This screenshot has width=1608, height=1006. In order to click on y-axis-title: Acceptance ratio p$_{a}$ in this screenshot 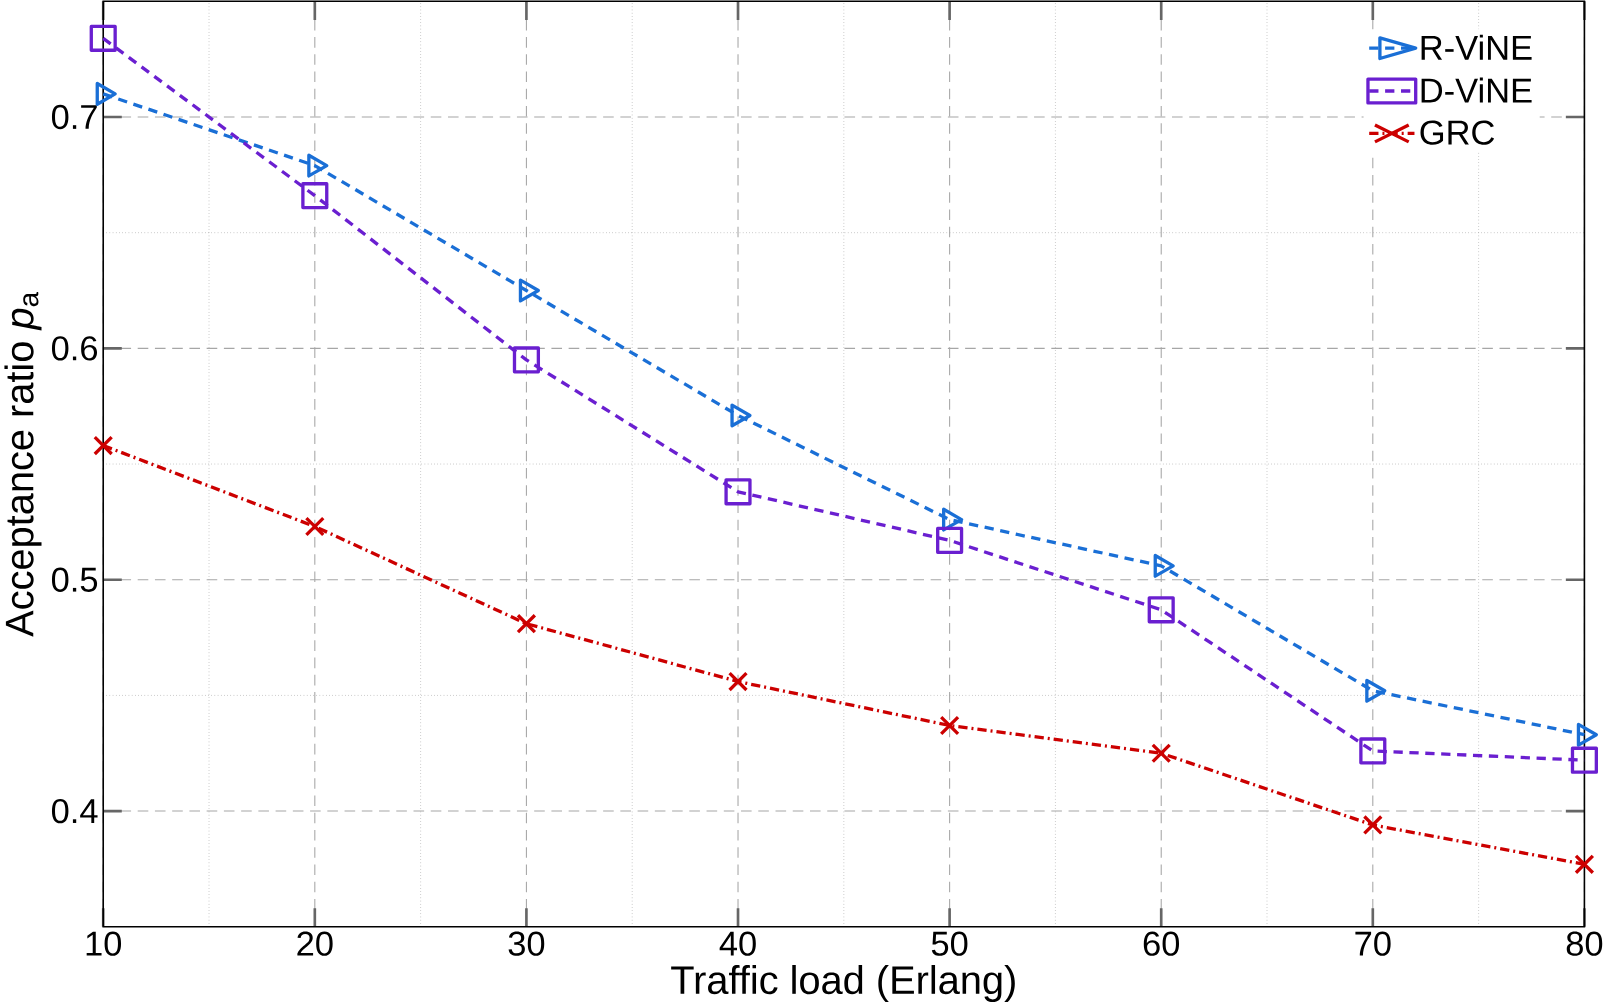, I will do `click(23, 464)`.